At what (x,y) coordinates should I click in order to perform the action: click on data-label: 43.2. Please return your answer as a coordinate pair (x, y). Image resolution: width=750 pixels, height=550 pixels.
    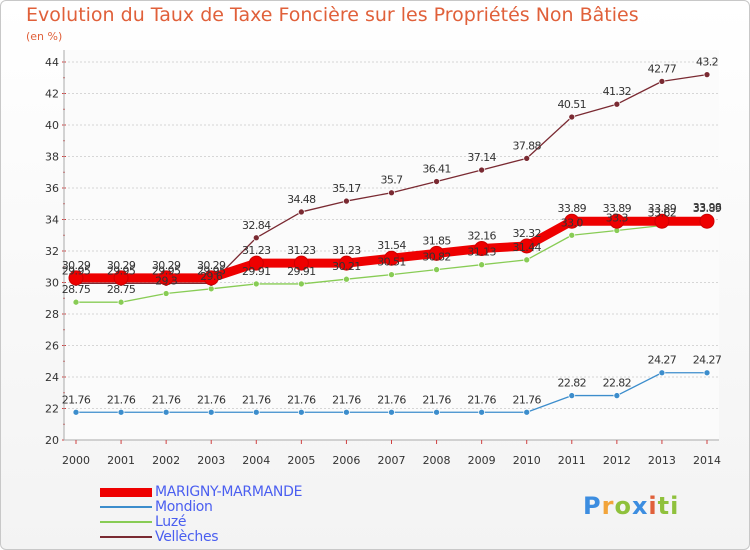
    Looking at the image, I should click on (707, 62).